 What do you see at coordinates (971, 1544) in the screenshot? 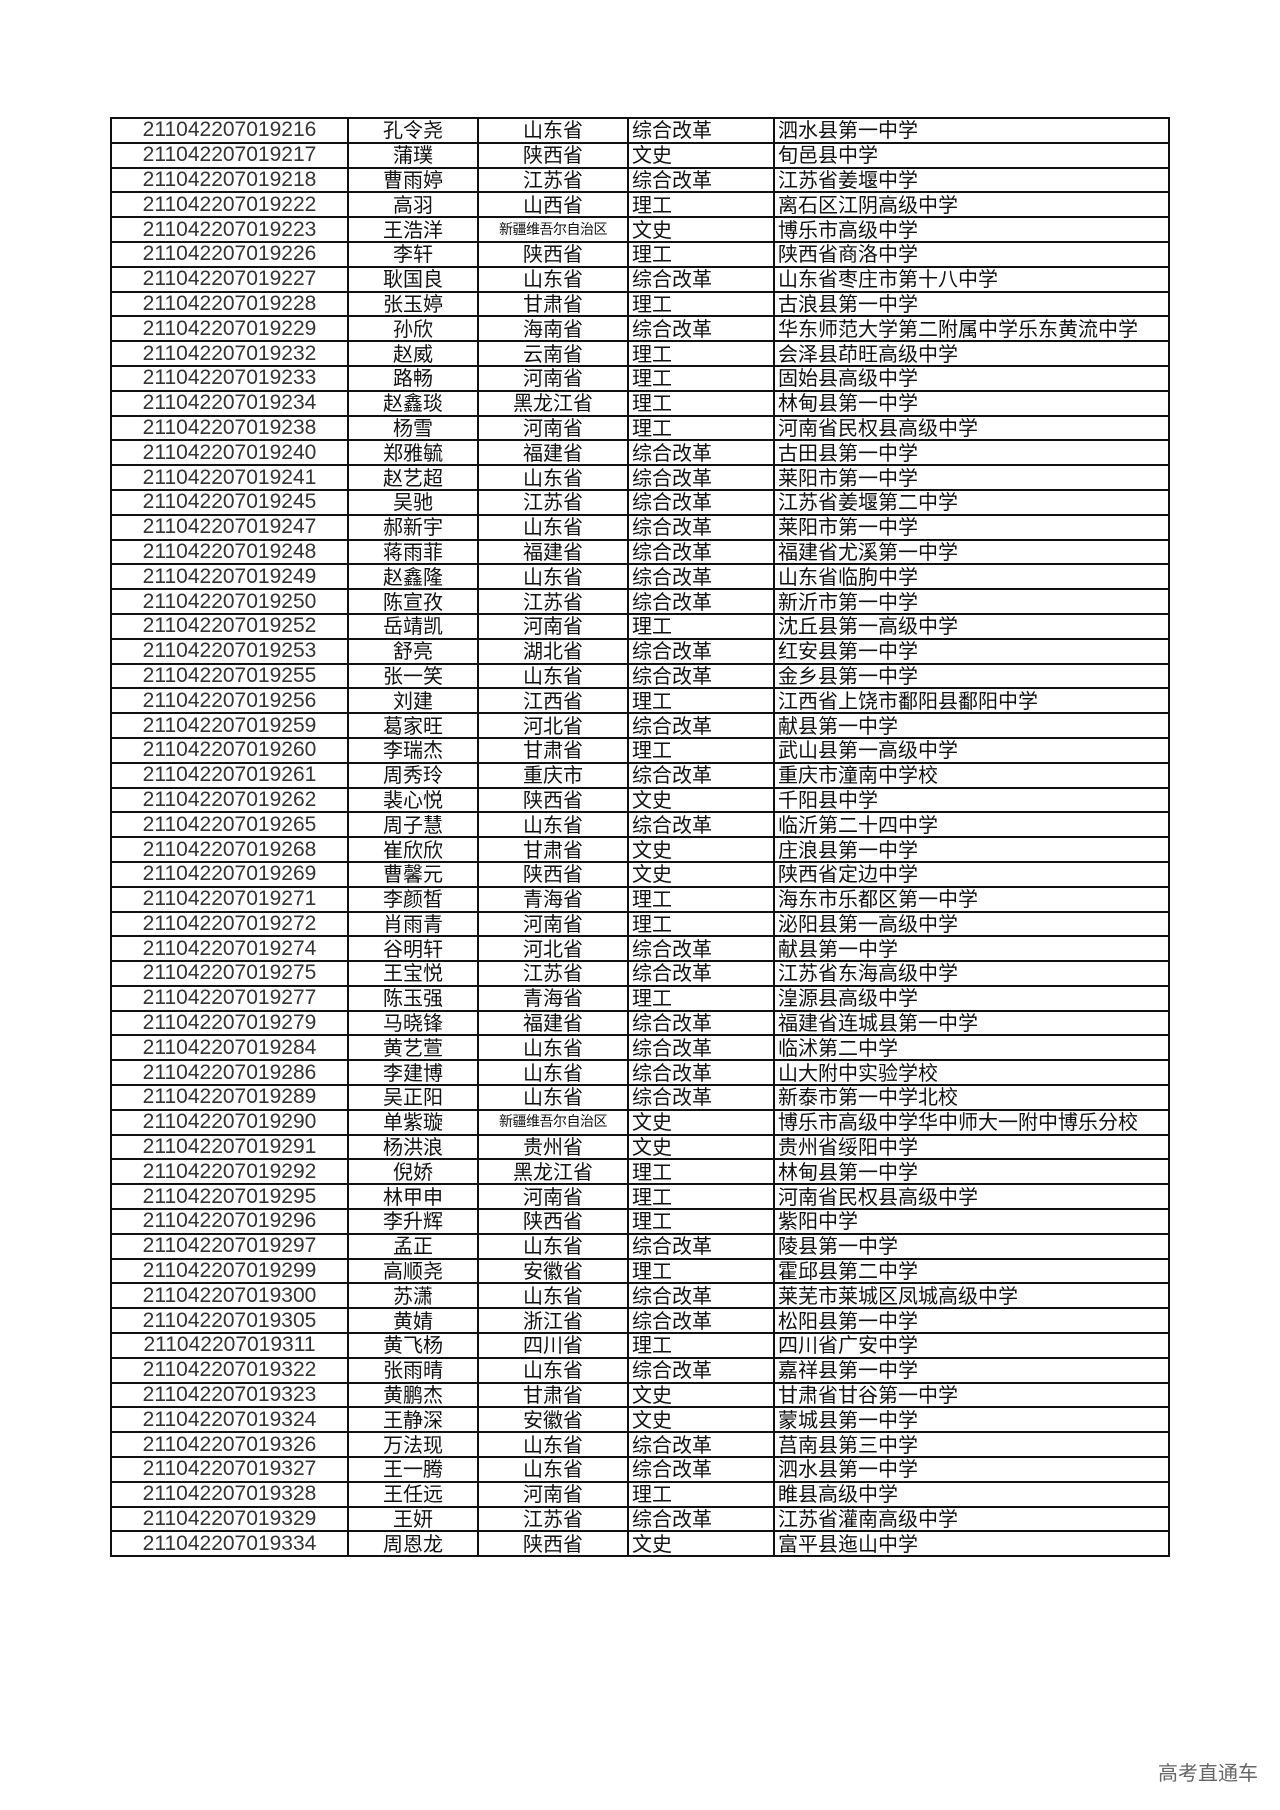
I see `school-cell: 富平县迤山中学` at bounding box center [971, 1544].